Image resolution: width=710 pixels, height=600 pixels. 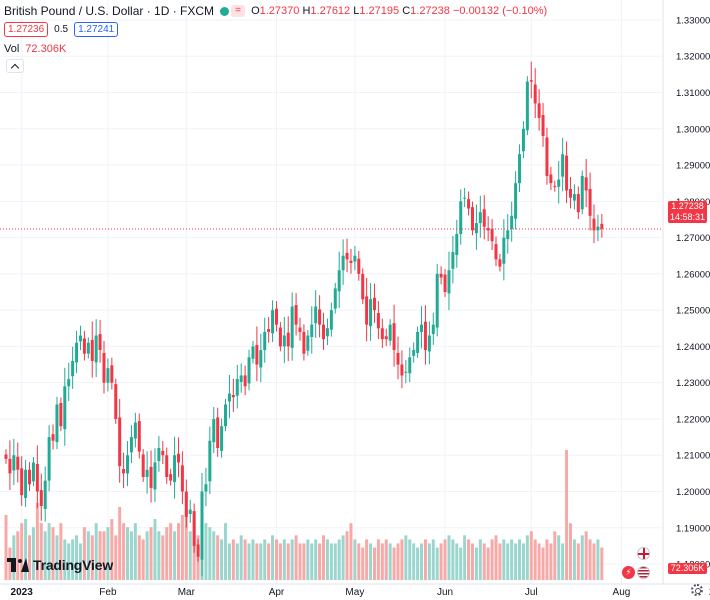 What do you see at coordinates (26, 29) in the screenshot?
I see `sell-button: 1.27236` at bounding box center [26, 29].